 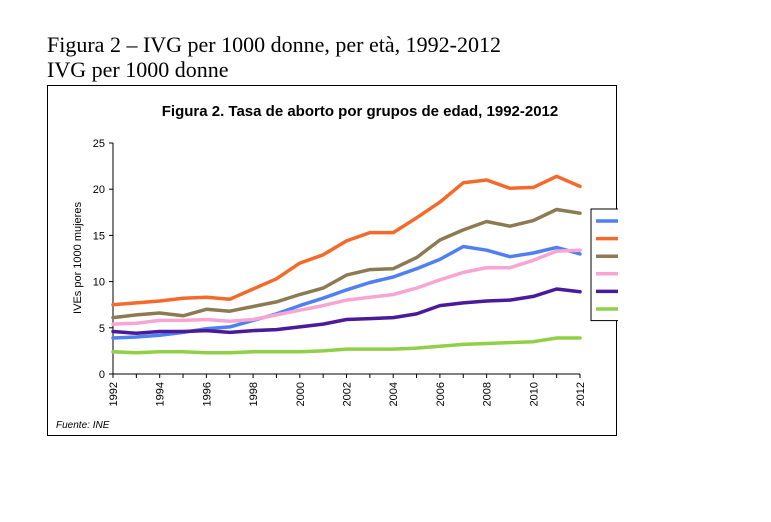 What do you see at coordinates (161, 394) in the screenshot?
I see `x-tick-label: 1994` at bounding box center [161, 394].